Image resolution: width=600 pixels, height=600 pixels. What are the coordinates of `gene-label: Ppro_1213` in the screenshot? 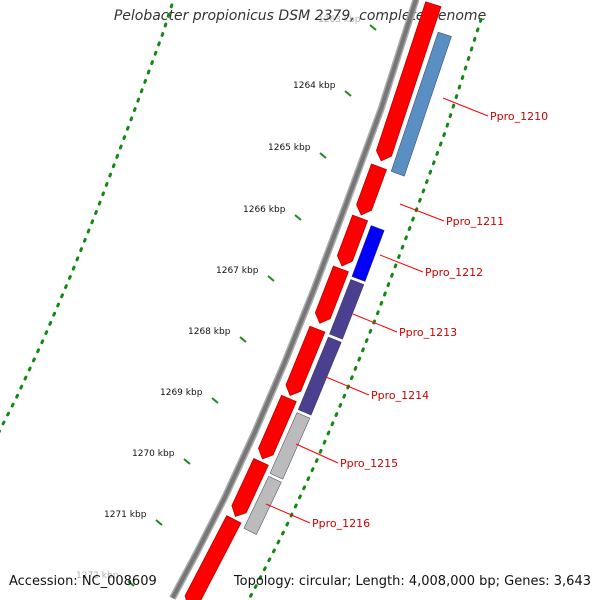 It's located at (428, 332).